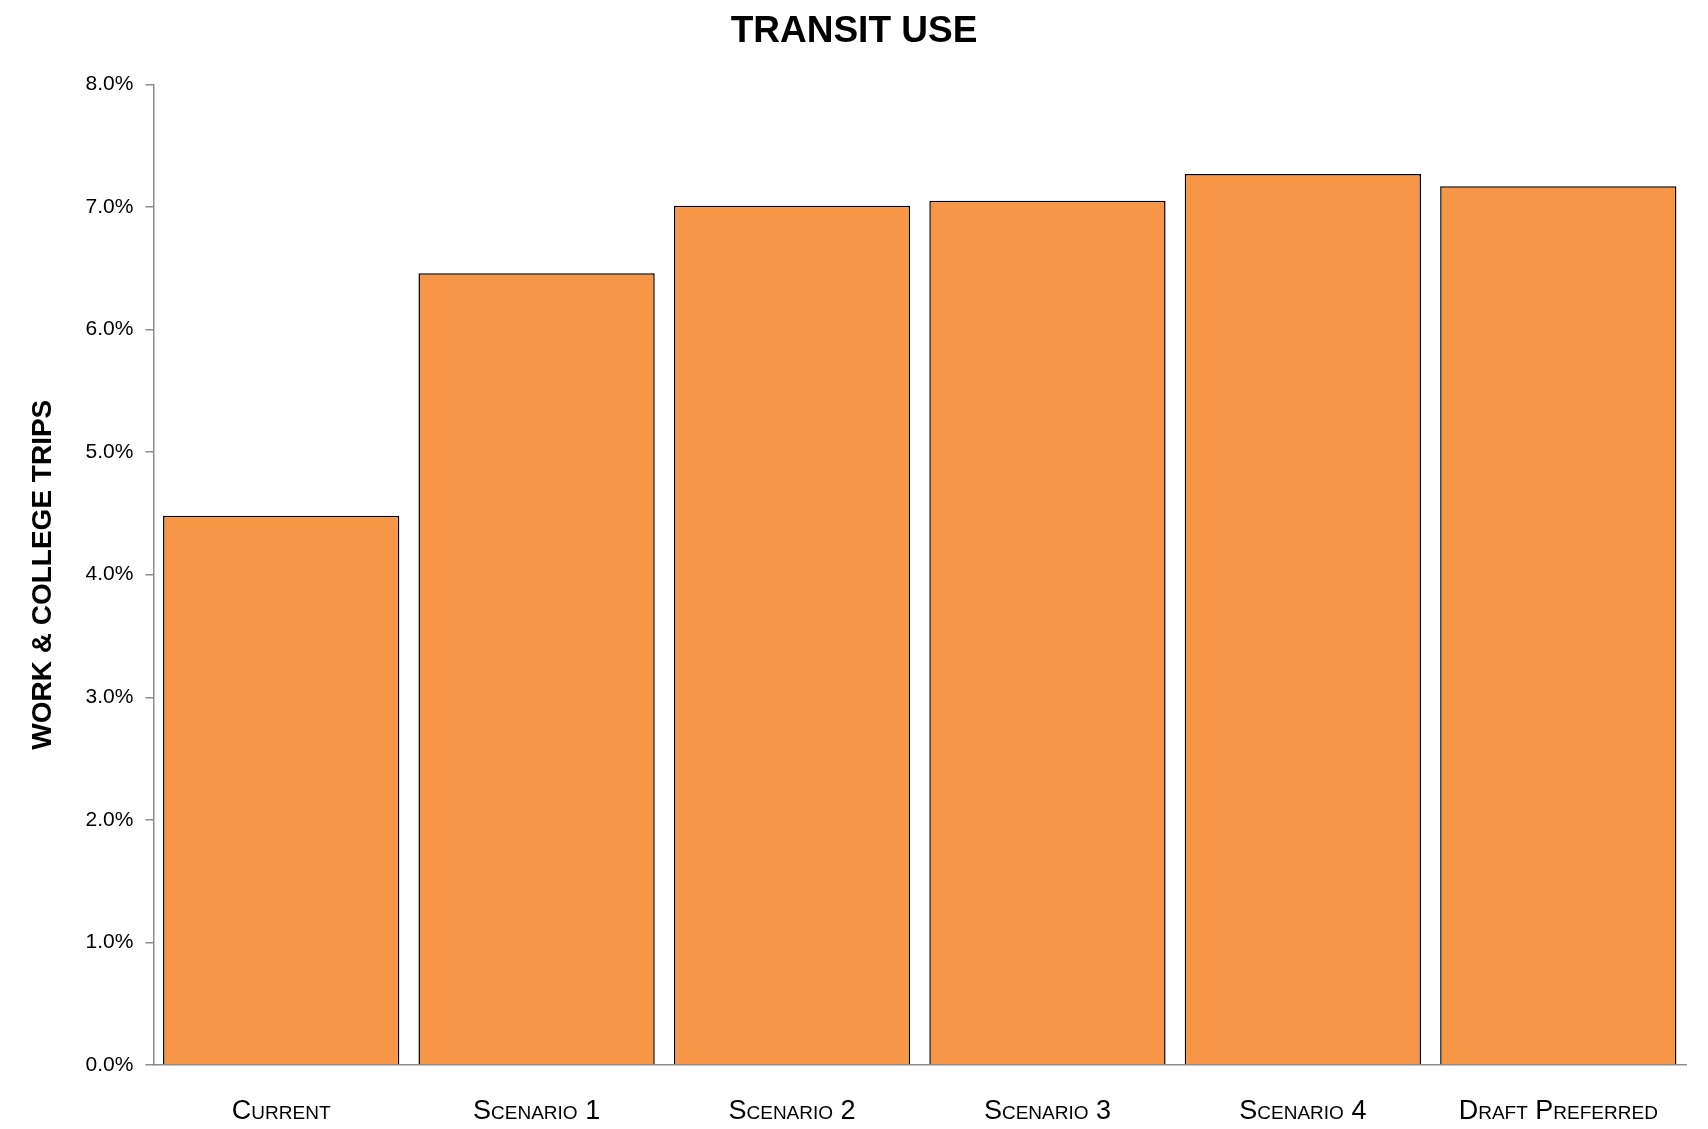  Describe the element at coordinates (109, 941) in the screenshot. I see `y-tick-label: 1.0%` at that location.